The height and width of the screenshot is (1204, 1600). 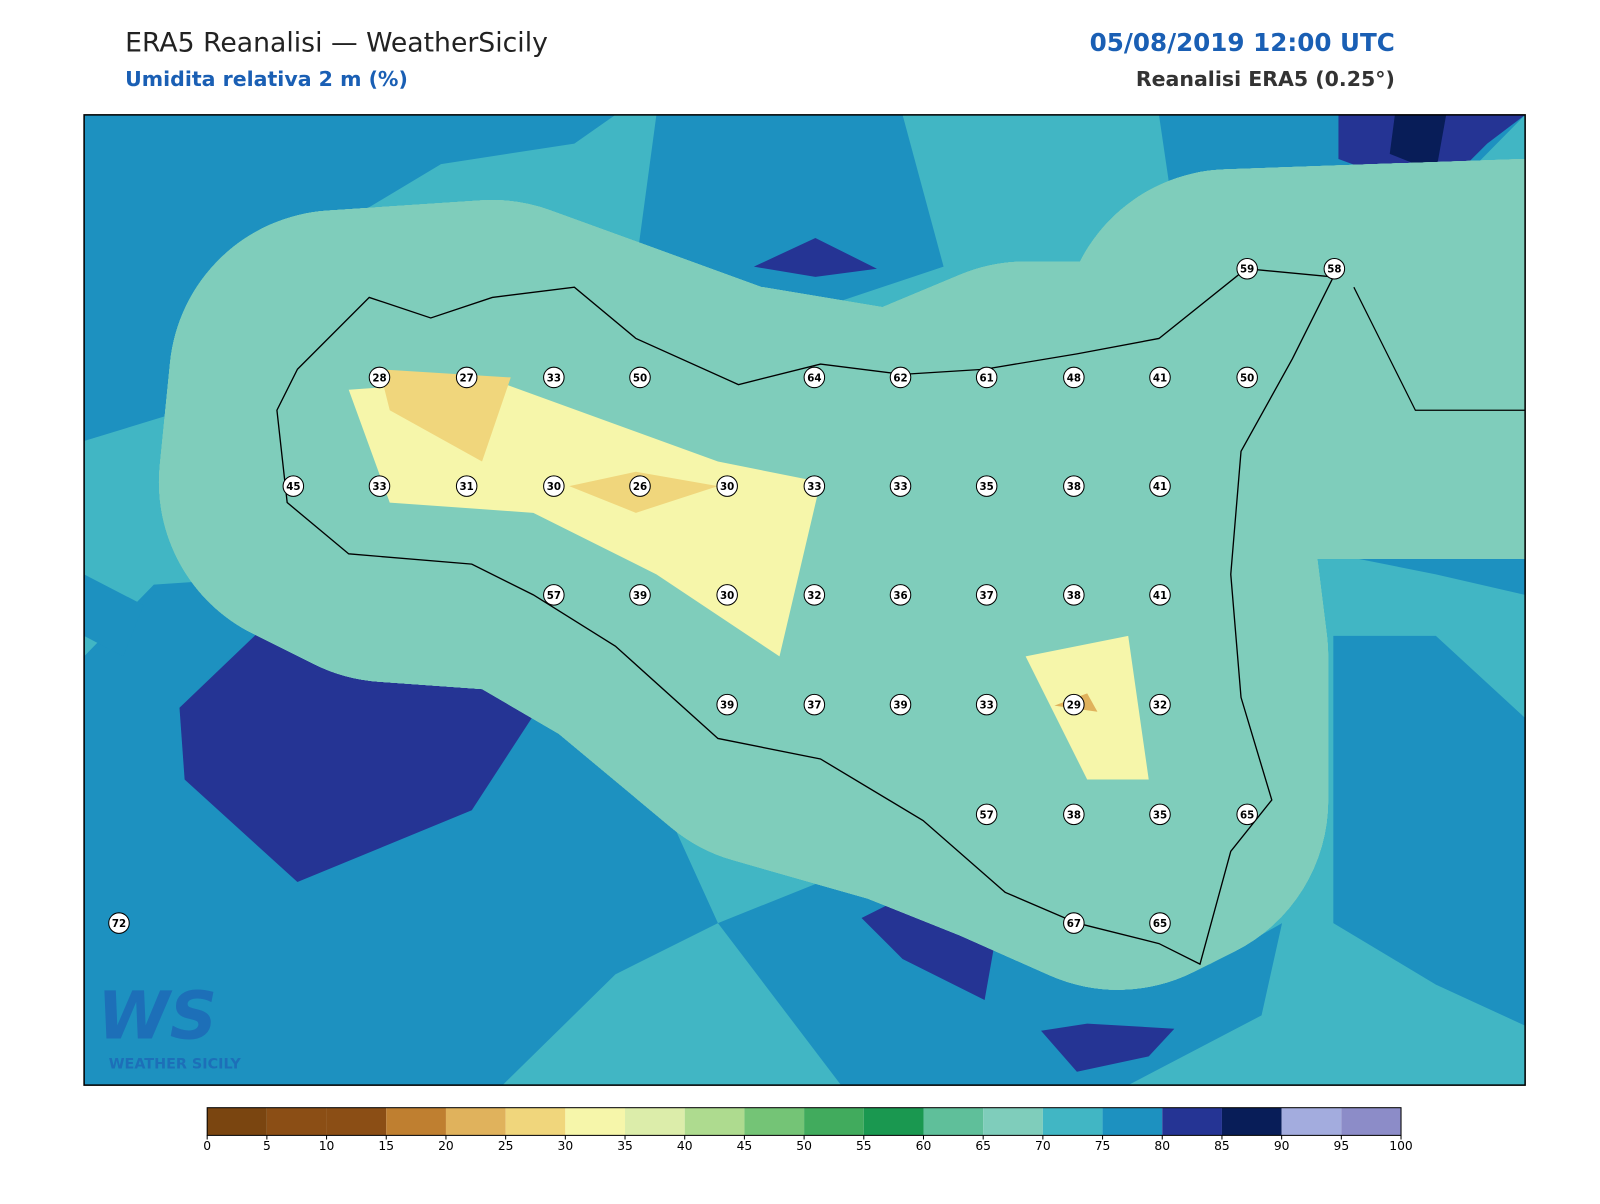 What do you see at coordinates (446, 1146) in the screenshot?
I see `colorbar-tick-label: 20` at bounding box center [446, 1146].